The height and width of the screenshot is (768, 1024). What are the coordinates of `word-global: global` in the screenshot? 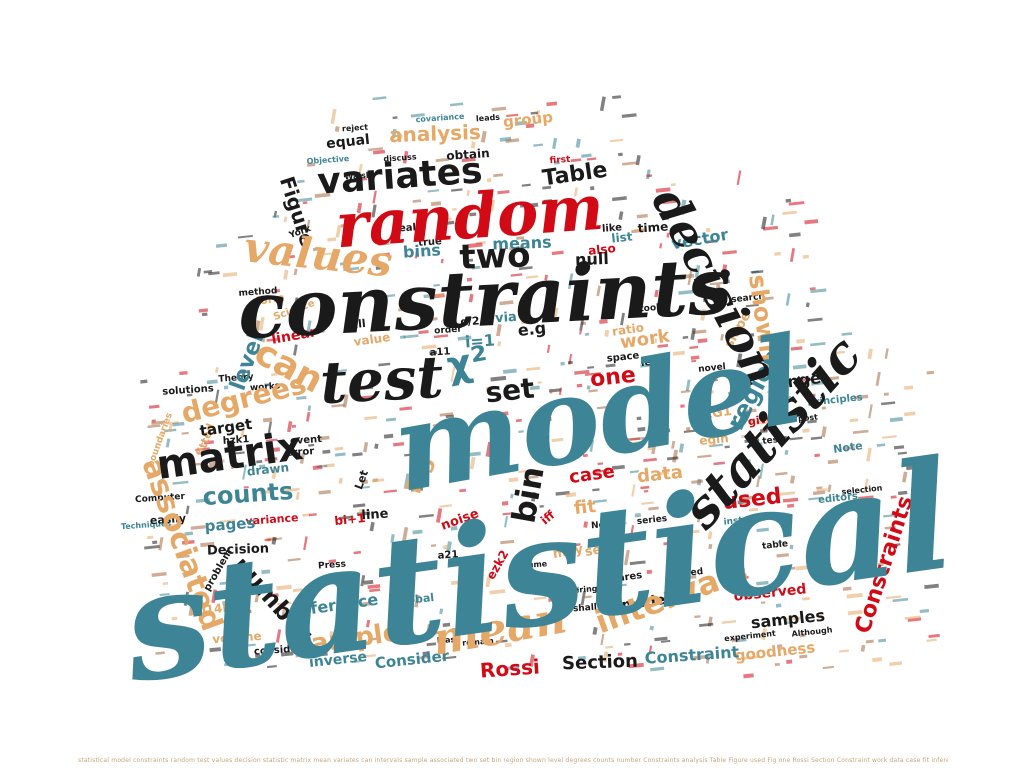 It's located at (414, 599).